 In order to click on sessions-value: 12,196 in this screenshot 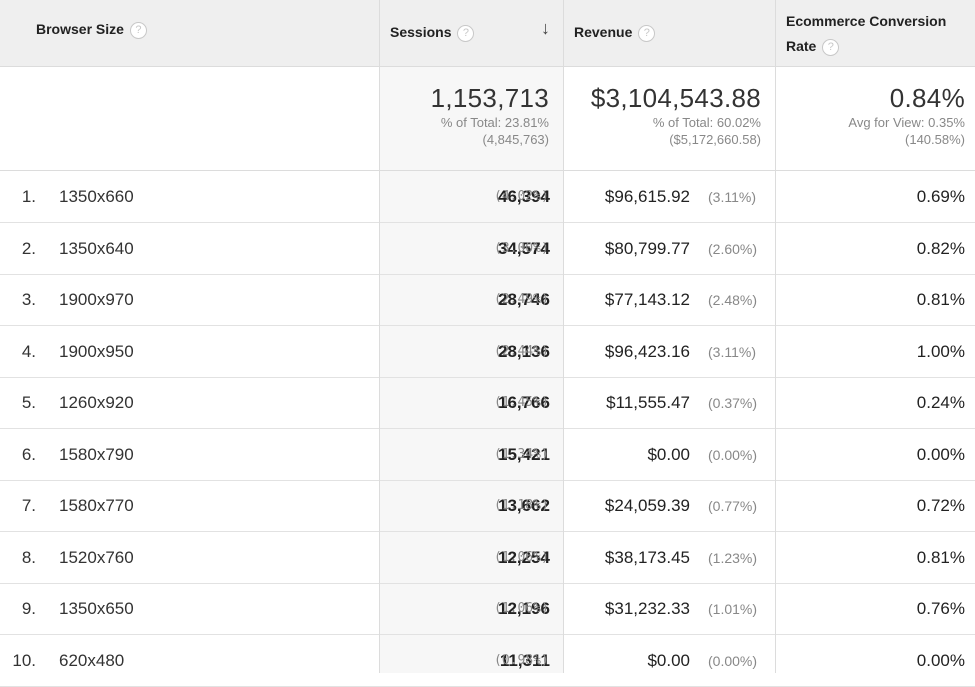, I will do `click(524, 608)`.